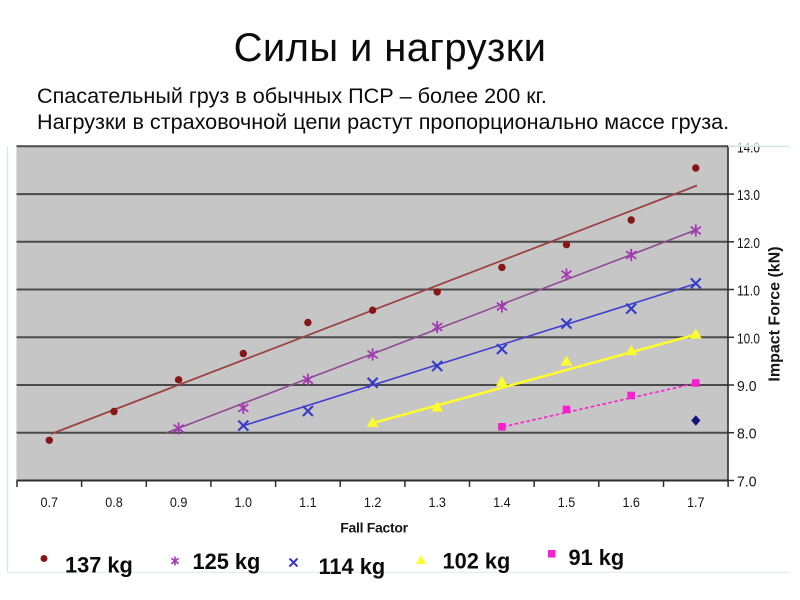 This screenshot has height=600, width=800. I want to click on svg-text: 1.6, so click(631, 502).